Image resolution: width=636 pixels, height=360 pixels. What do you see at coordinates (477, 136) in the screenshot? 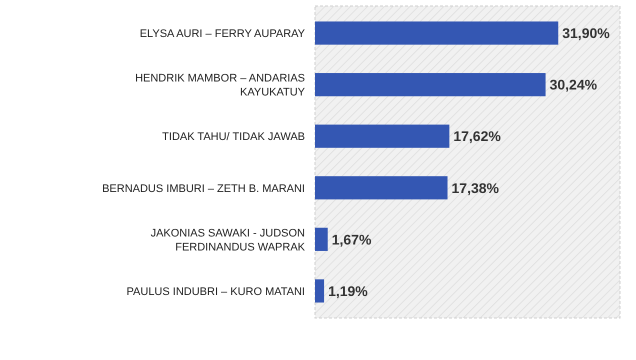
I see `data-label: 17,62%` at bounding box center [477, 136].